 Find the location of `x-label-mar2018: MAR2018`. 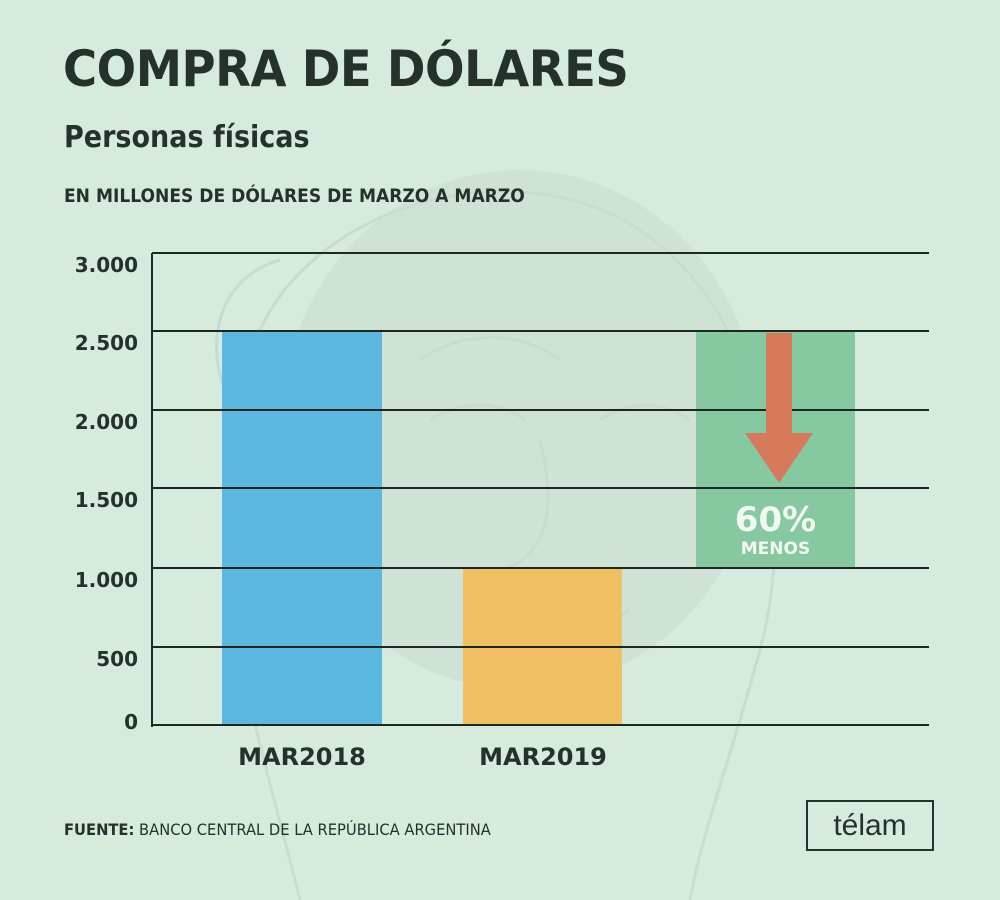

x-label-mar2018: MAR2018 is located at coordinates (302, 757).